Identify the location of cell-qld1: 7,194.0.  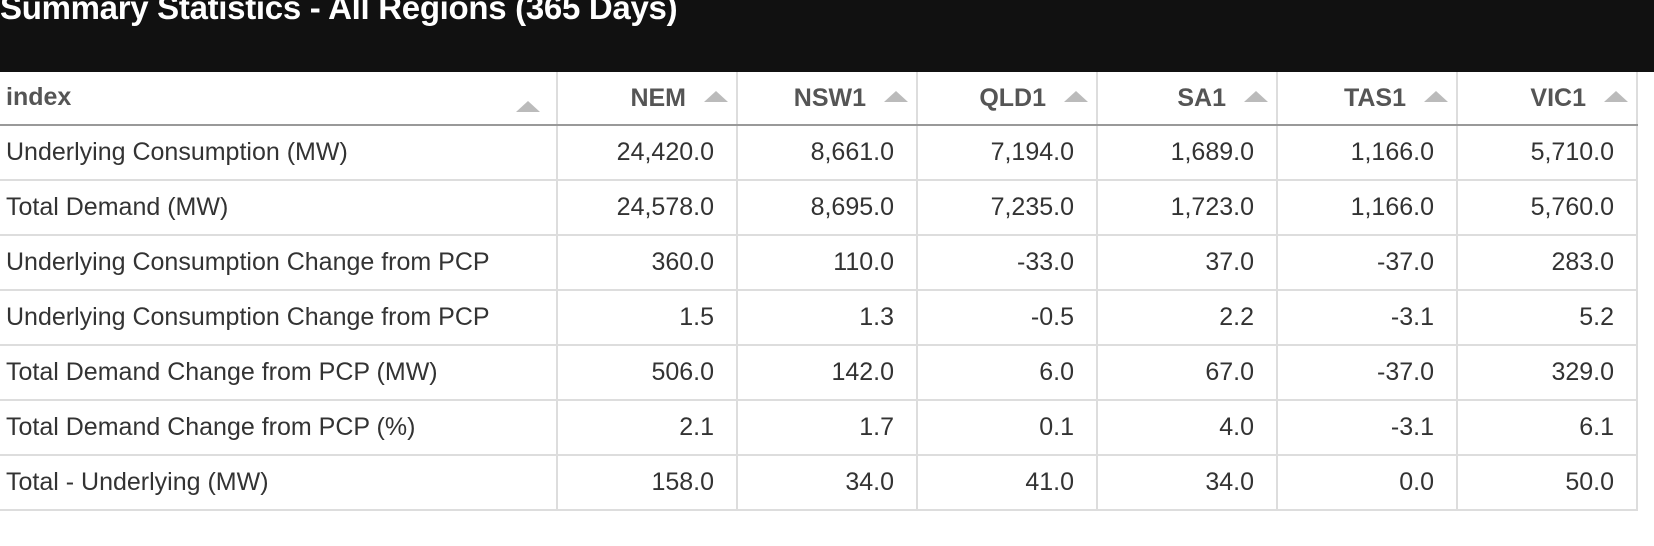
(1007, 153).